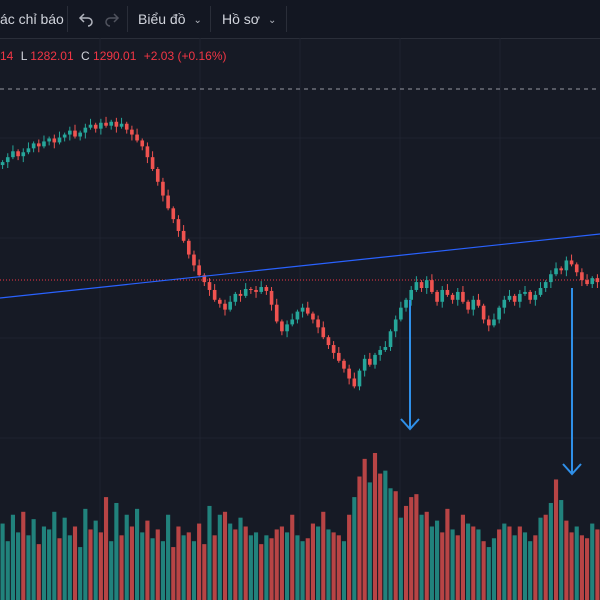 The image size is (600, 600). What do you see at coordinates (85, 56) in the screenshot?
I see `close-key: C` at bounding box center [85, 56].